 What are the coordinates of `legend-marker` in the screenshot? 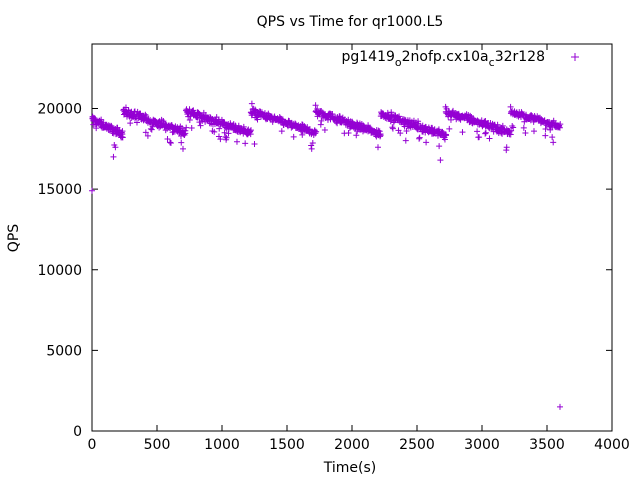 It's located at (575, 57).